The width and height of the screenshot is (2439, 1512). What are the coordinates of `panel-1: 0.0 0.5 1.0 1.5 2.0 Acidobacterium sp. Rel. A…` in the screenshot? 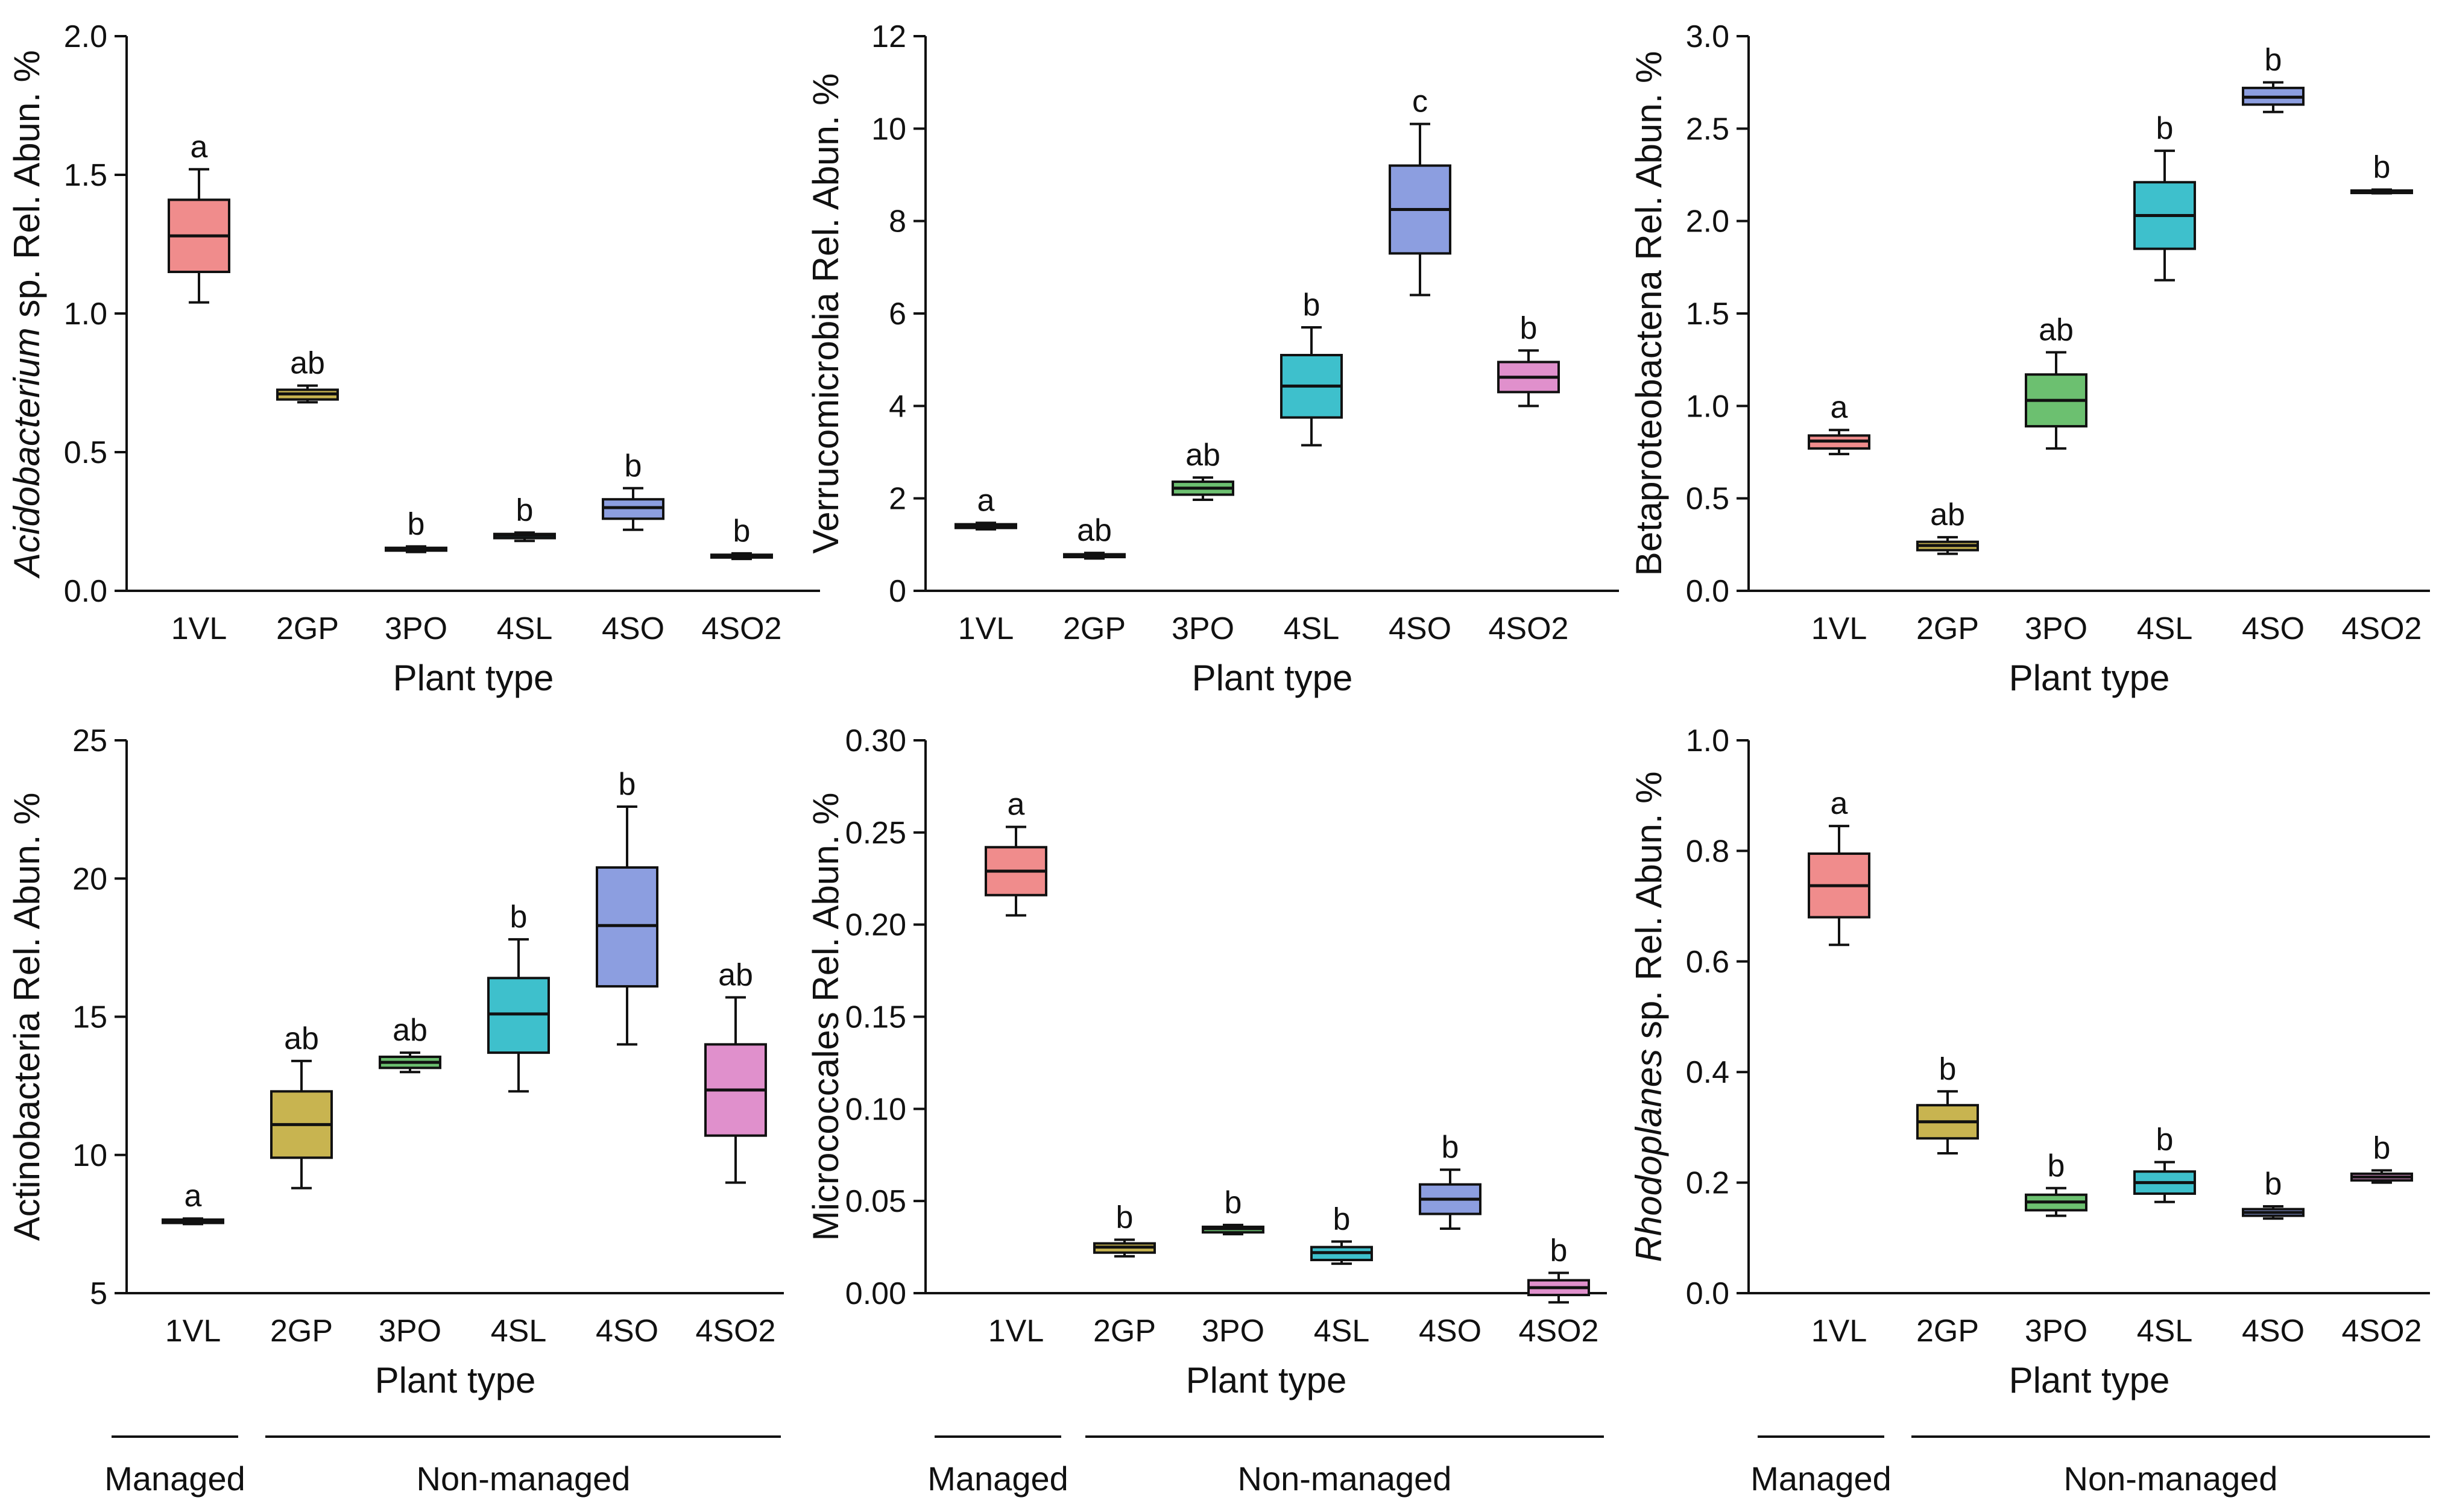 It's located at (413, 359).